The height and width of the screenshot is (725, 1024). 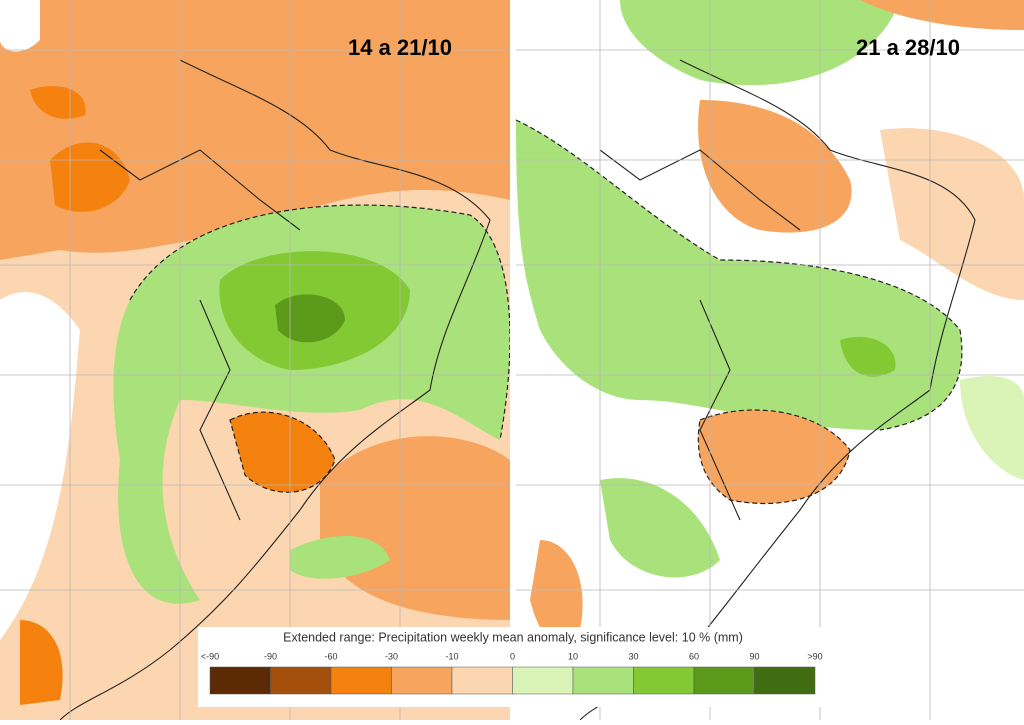 What do you see at coordinates (330, 656) in the screenshot?
I see `legend-label: -60` at bounding box center [330, 656].